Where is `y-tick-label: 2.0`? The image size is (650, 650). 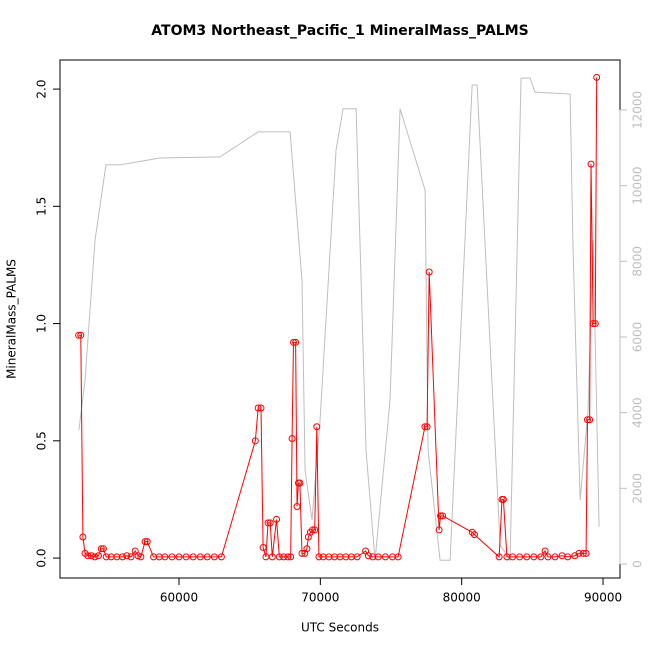
y-tick-label: 2.0 is located at coordinates (42, 89).